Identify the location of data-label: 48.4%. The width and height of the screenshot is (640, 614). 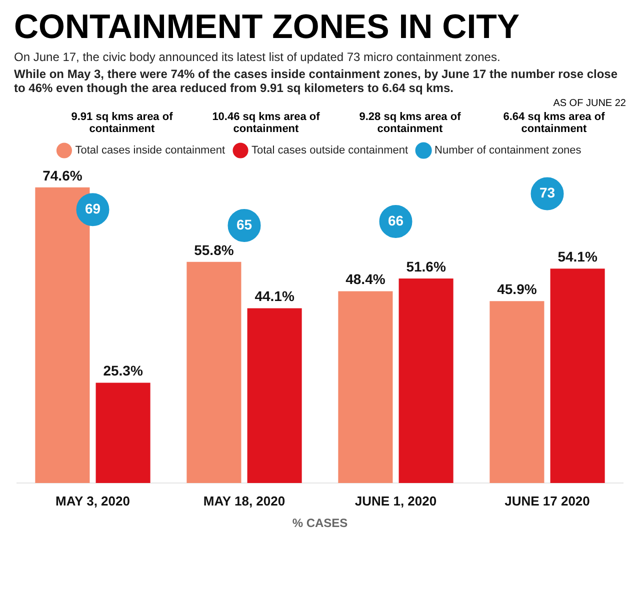
(366, 279).